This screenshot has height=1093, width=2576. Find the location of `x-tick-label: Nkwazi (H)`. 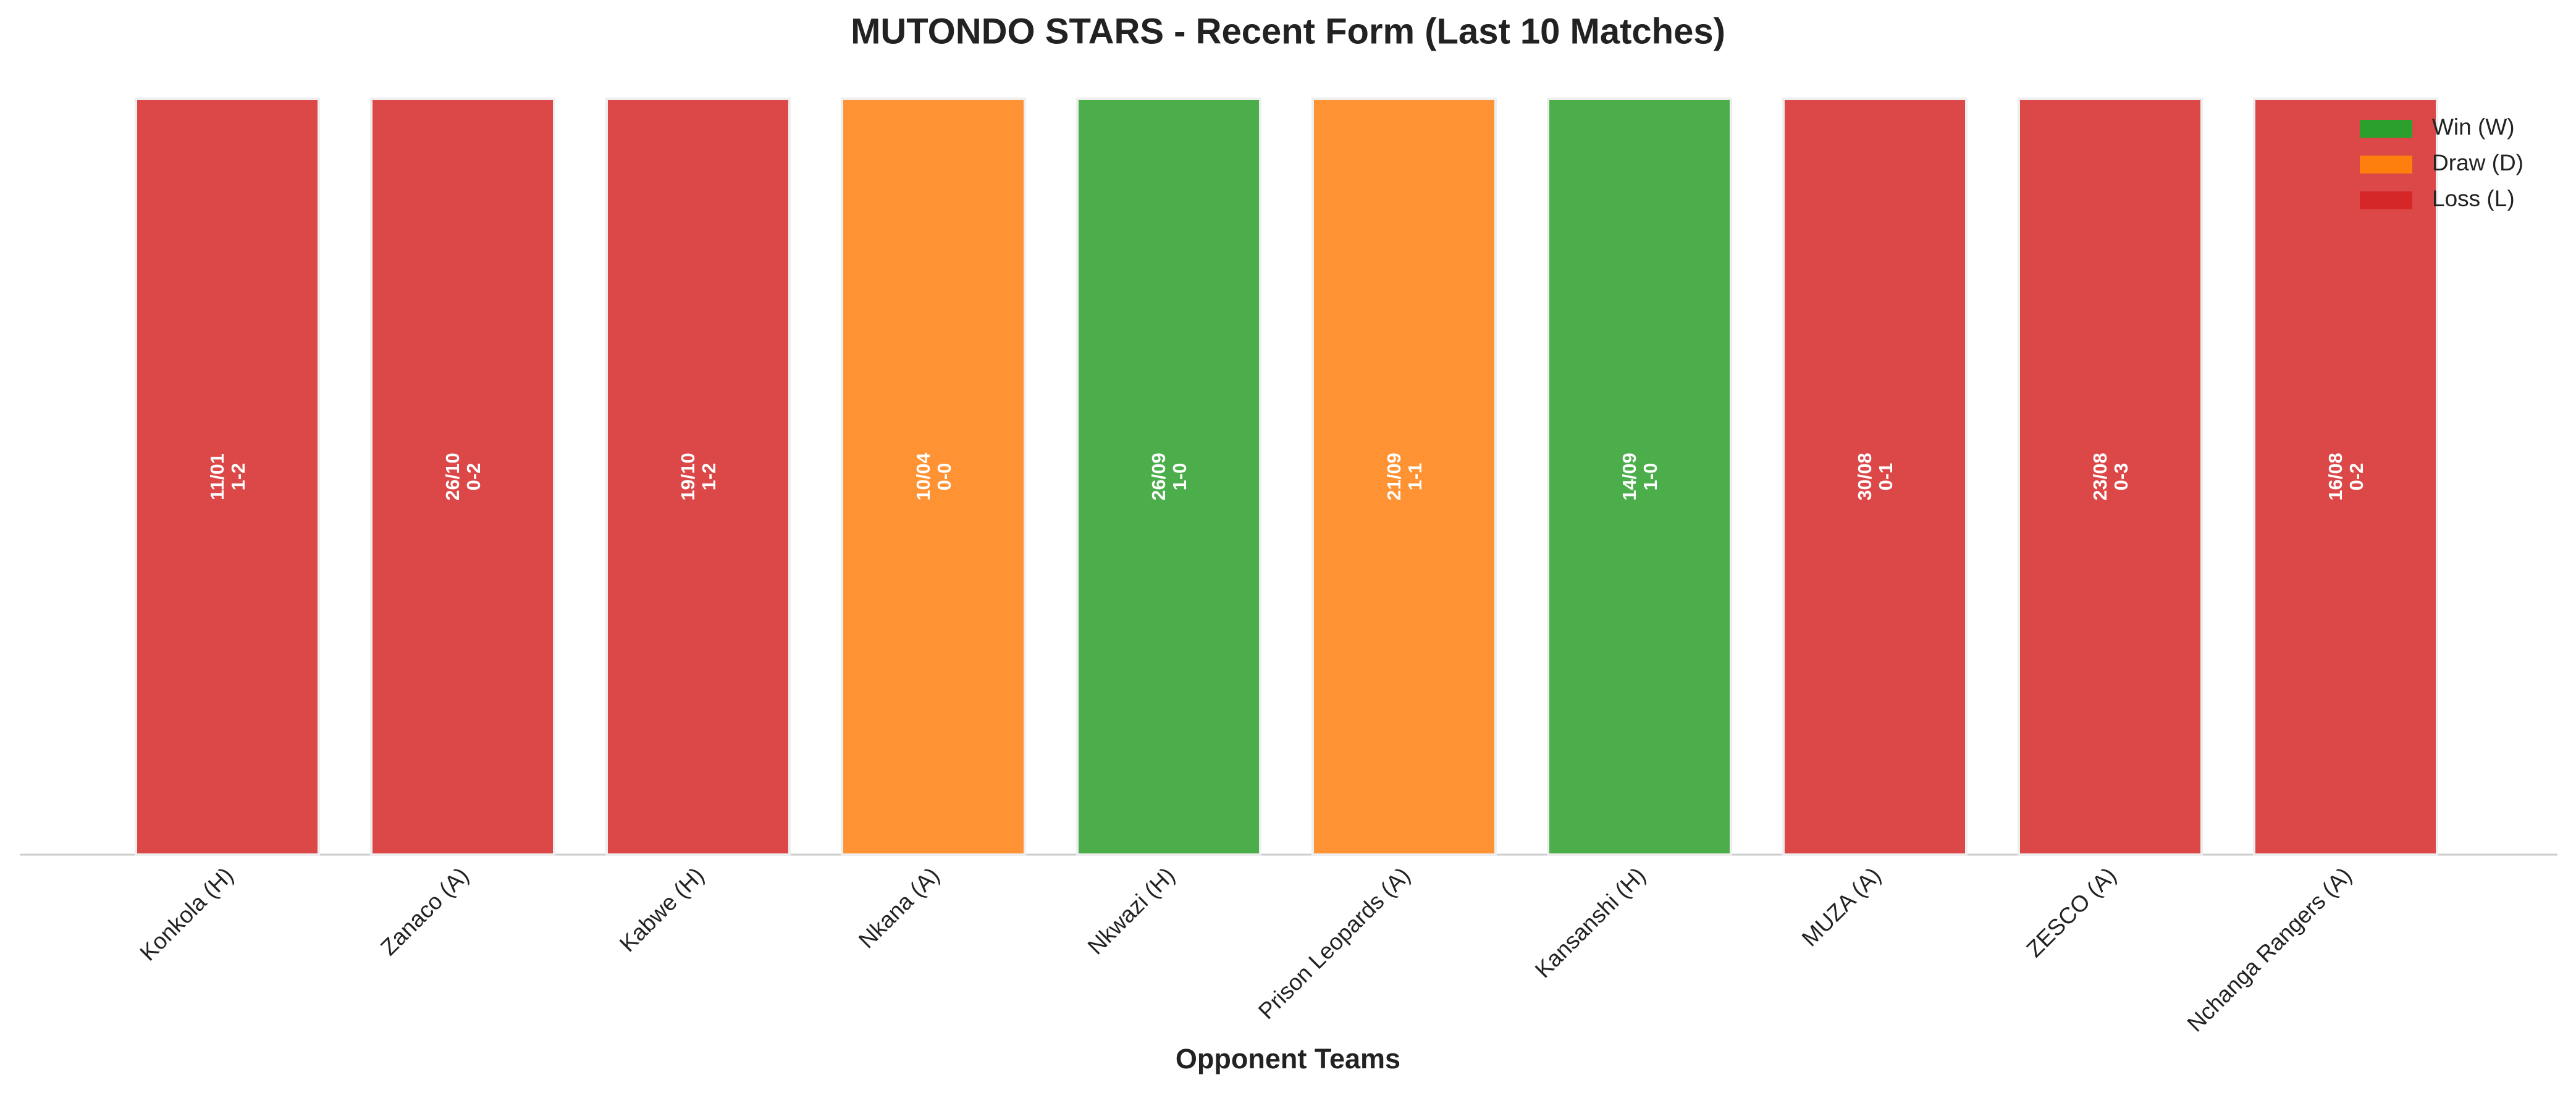

x-tick-label: Nkwazi (H) is located at coordinates (1131, 911).